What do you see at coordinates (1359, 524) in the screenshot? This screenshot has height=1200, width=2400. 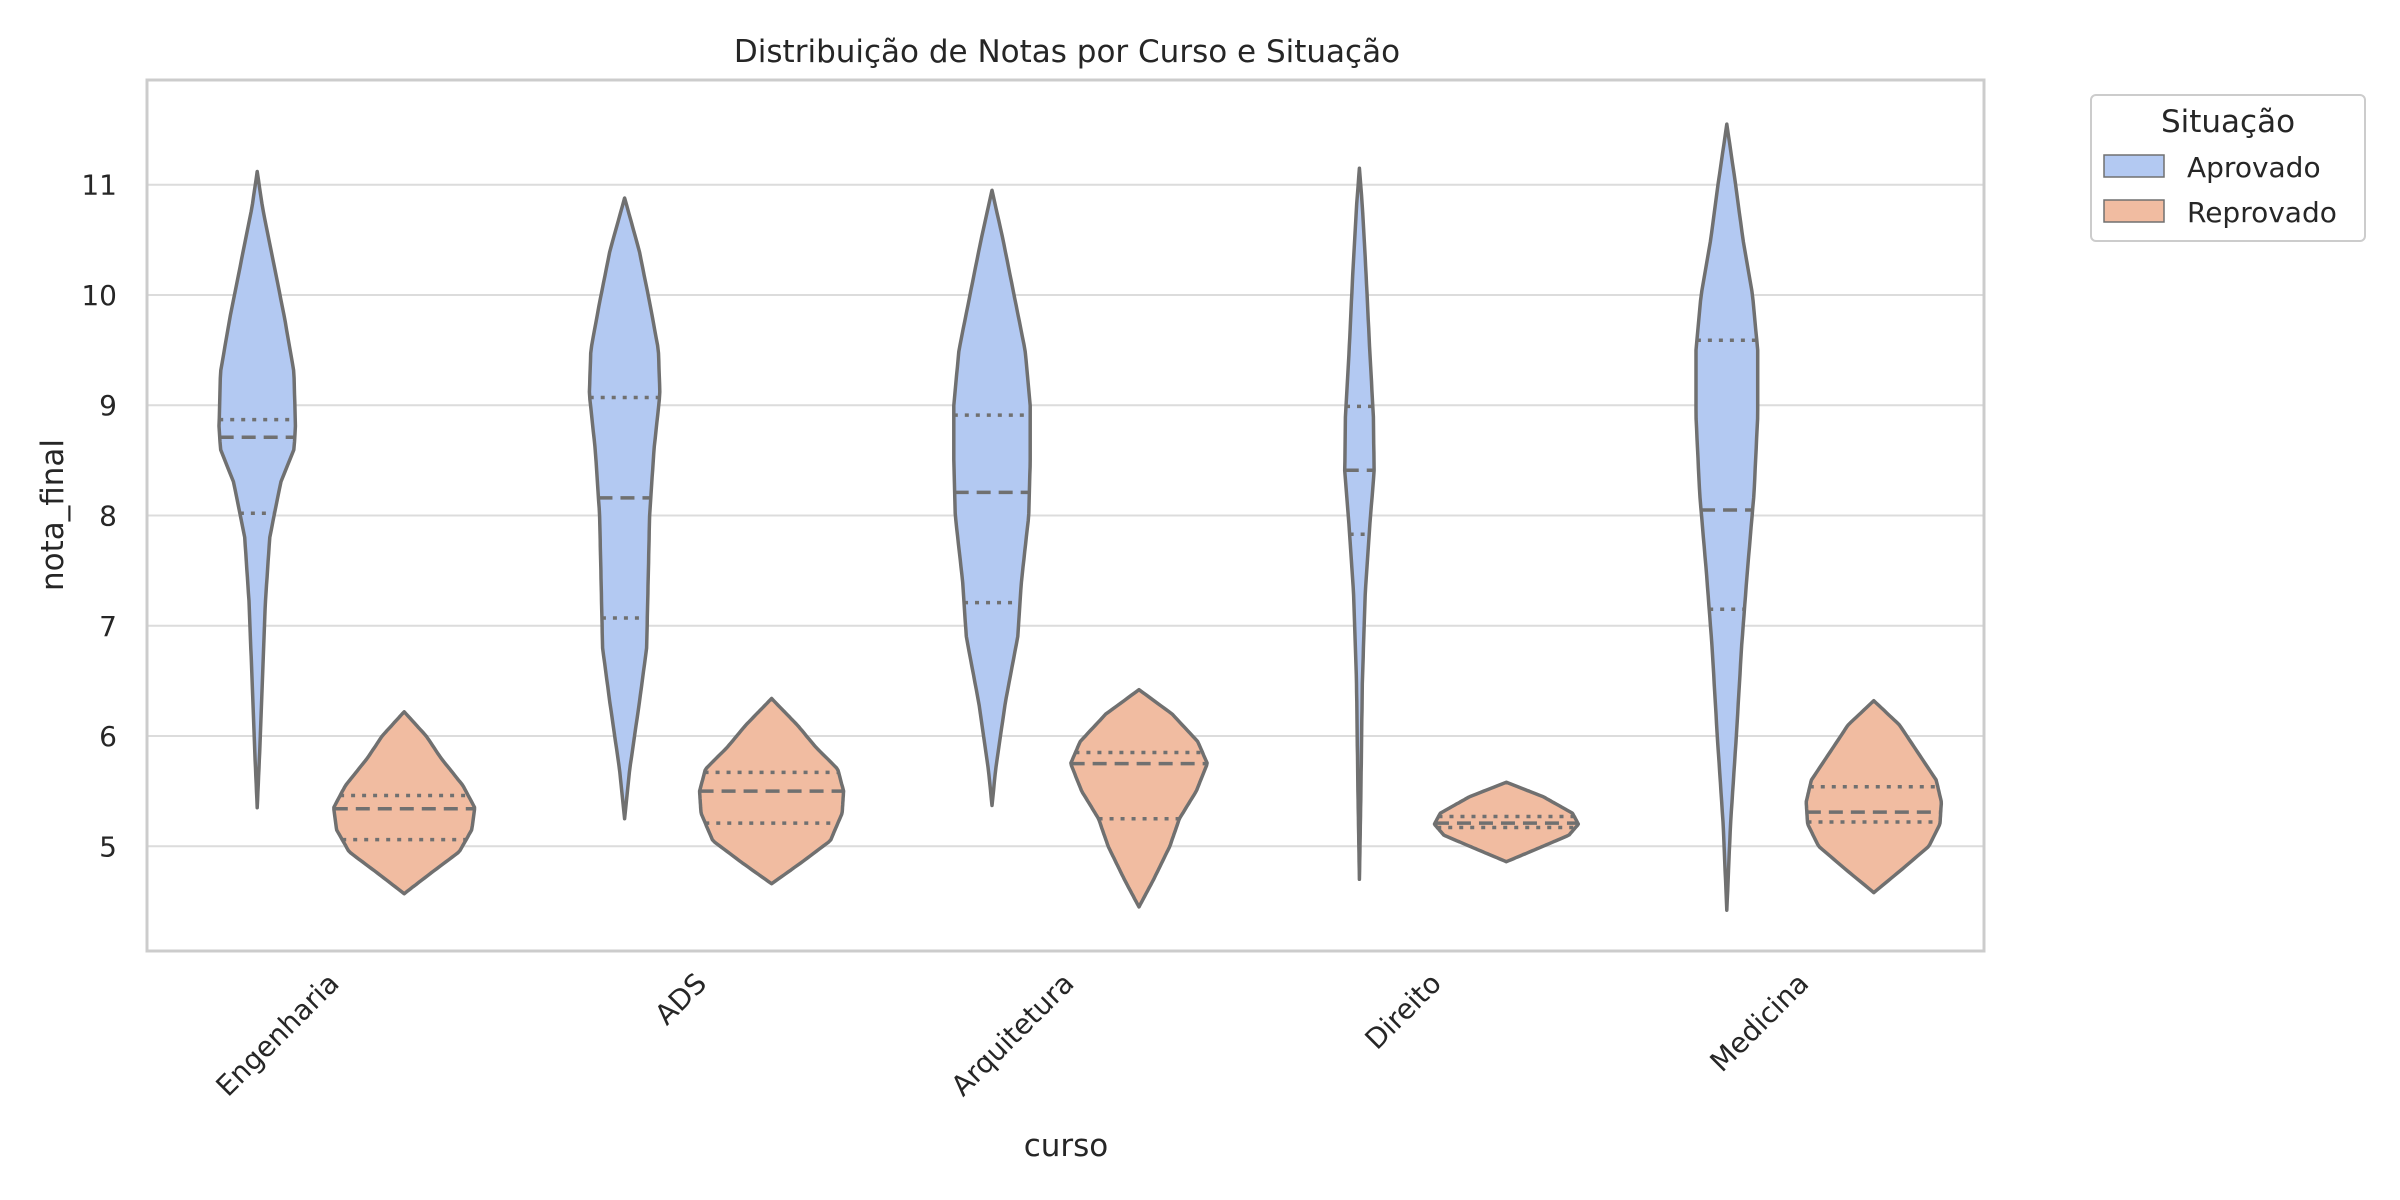 I see `violin-aprovado-direito` at bounding box center [1359, 524].